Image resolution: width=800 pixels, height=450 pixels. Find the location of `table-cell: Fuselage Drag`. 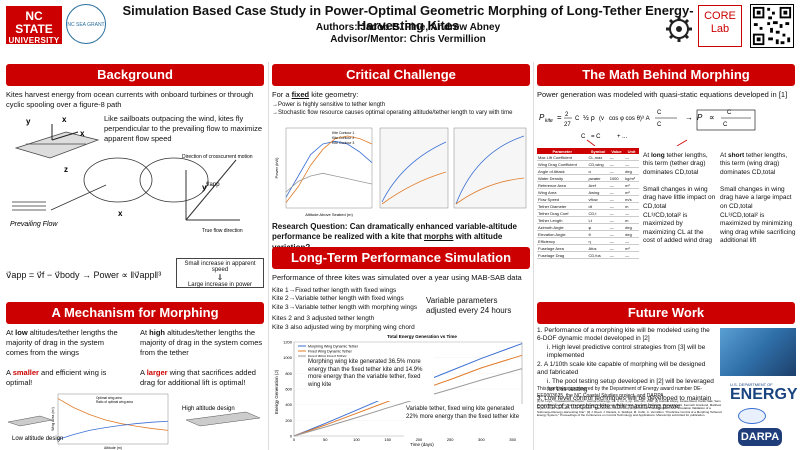

table-cell: Fuselage Drag is located at coordinates (562, 255).